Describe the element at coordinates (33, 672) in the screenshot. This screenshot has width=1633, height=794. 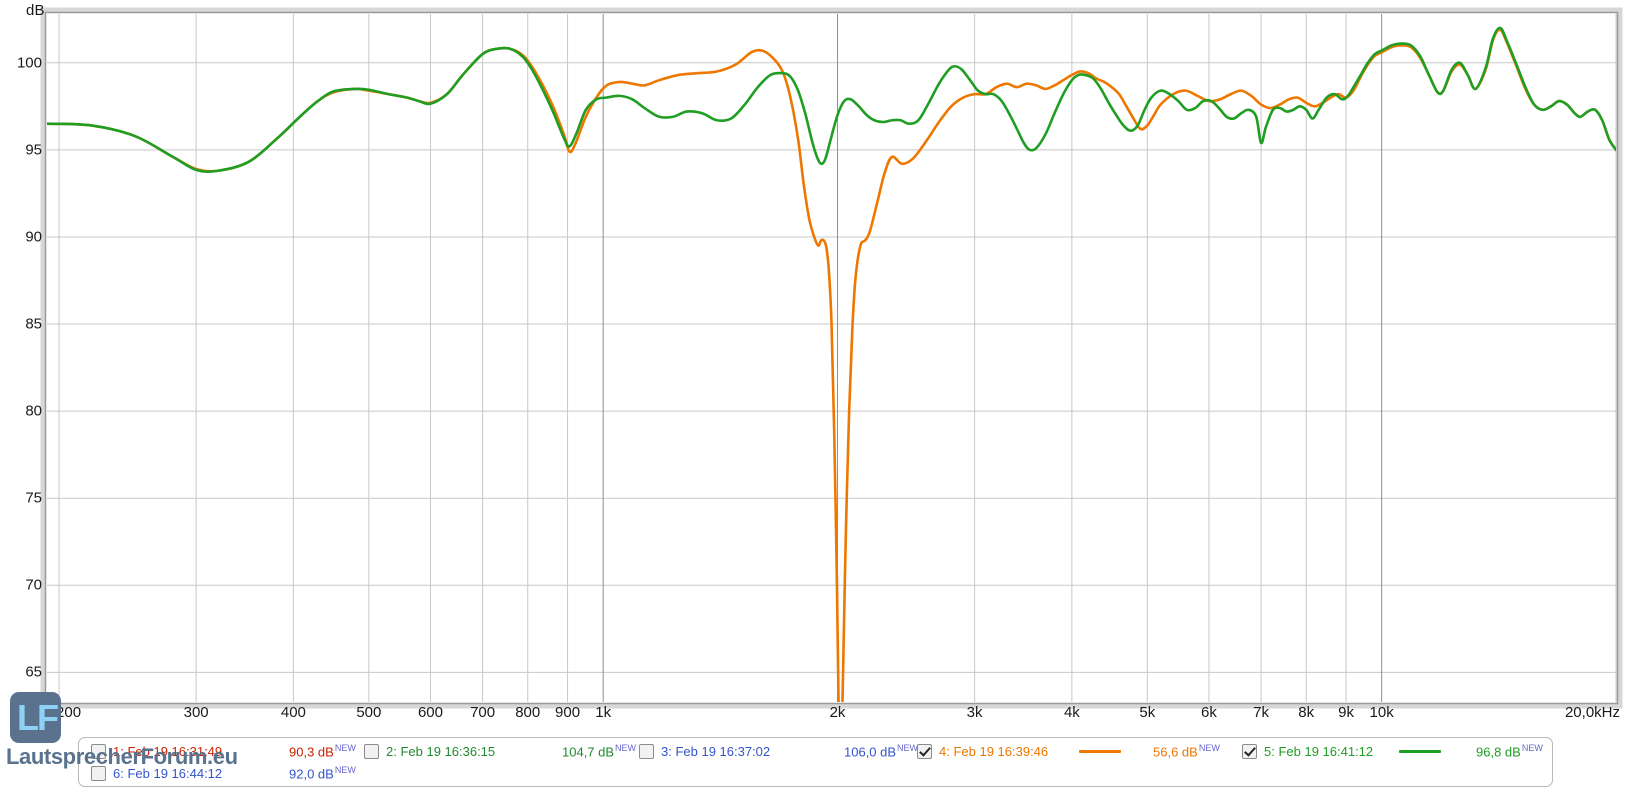
I see `y-axis-tick-label: 65` at that location.